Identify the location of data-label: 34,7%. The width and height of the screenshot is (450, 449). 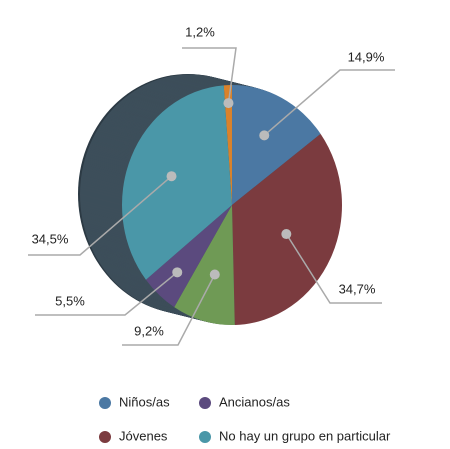
(357, 288).